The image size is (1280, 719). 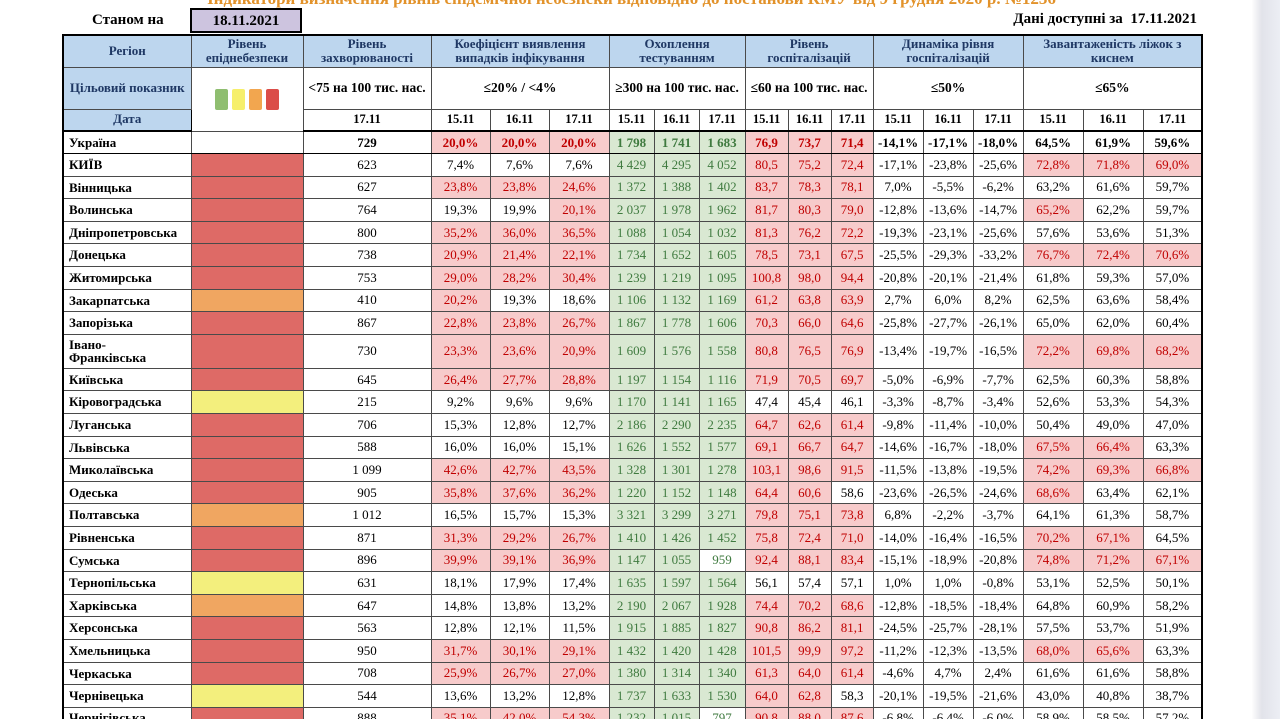 What do you see at coordinates (852, 560) in the screenshot?
I see `hospitalization-value: 83,4` at bounding box center [852, 560].